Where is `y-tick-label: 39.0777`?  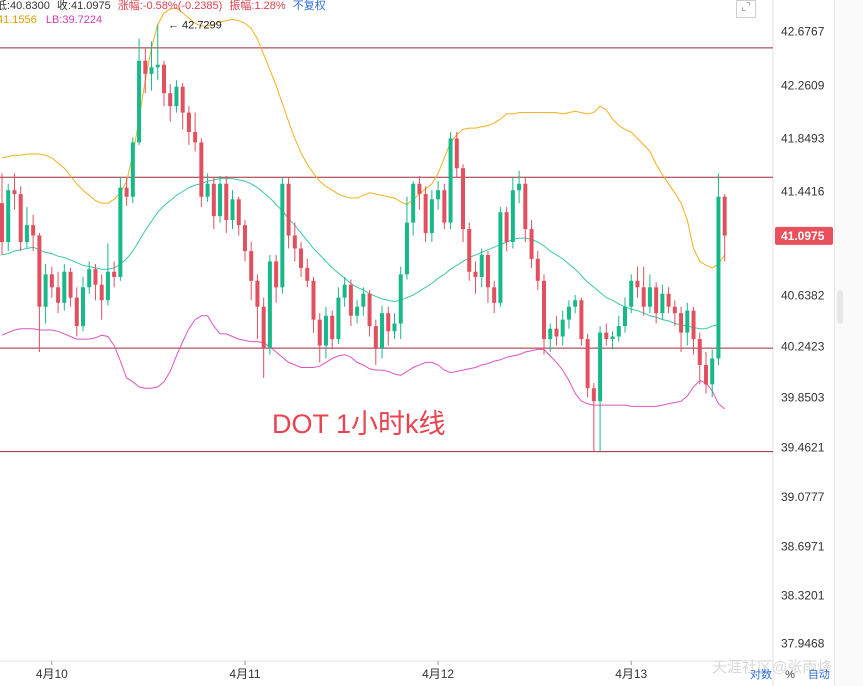
y-tick-label: 39.0777 is located at coordinates (803, 497).